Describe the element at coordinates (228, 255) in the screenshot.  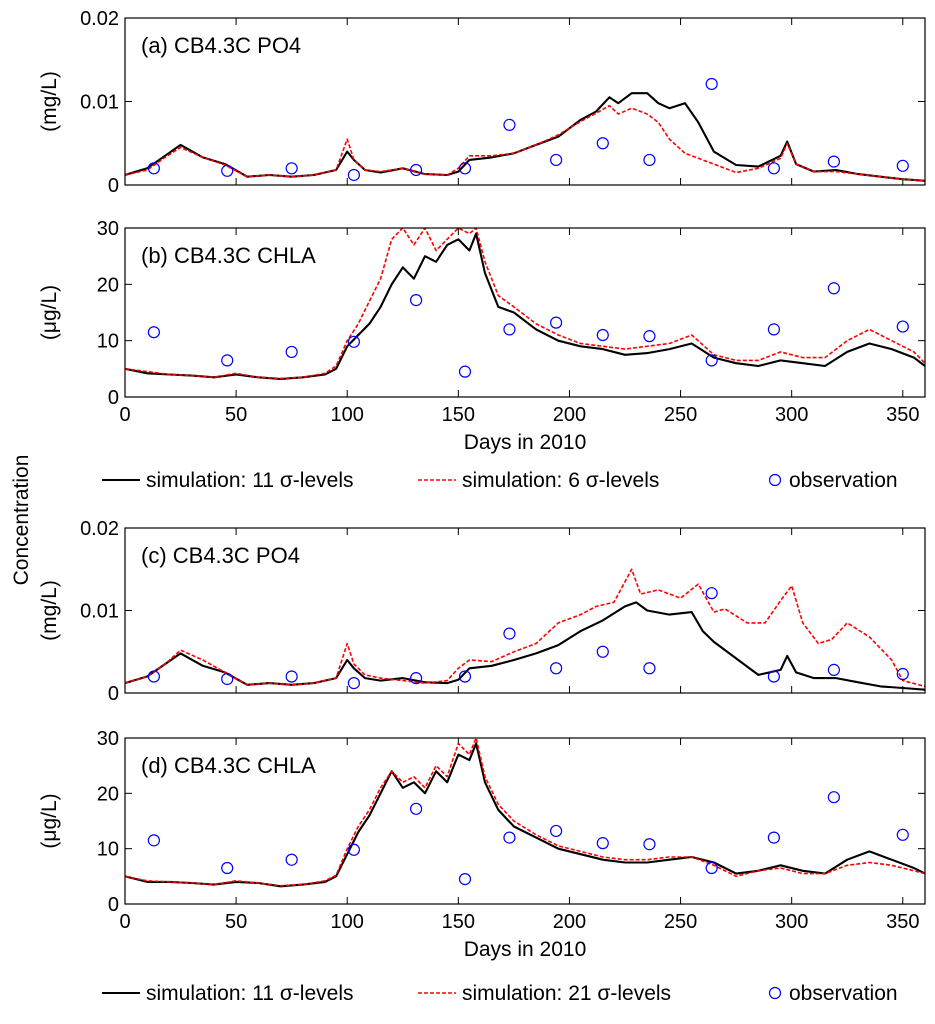
I see `panel-title: (b) CB4.3C CHLA` at that location.